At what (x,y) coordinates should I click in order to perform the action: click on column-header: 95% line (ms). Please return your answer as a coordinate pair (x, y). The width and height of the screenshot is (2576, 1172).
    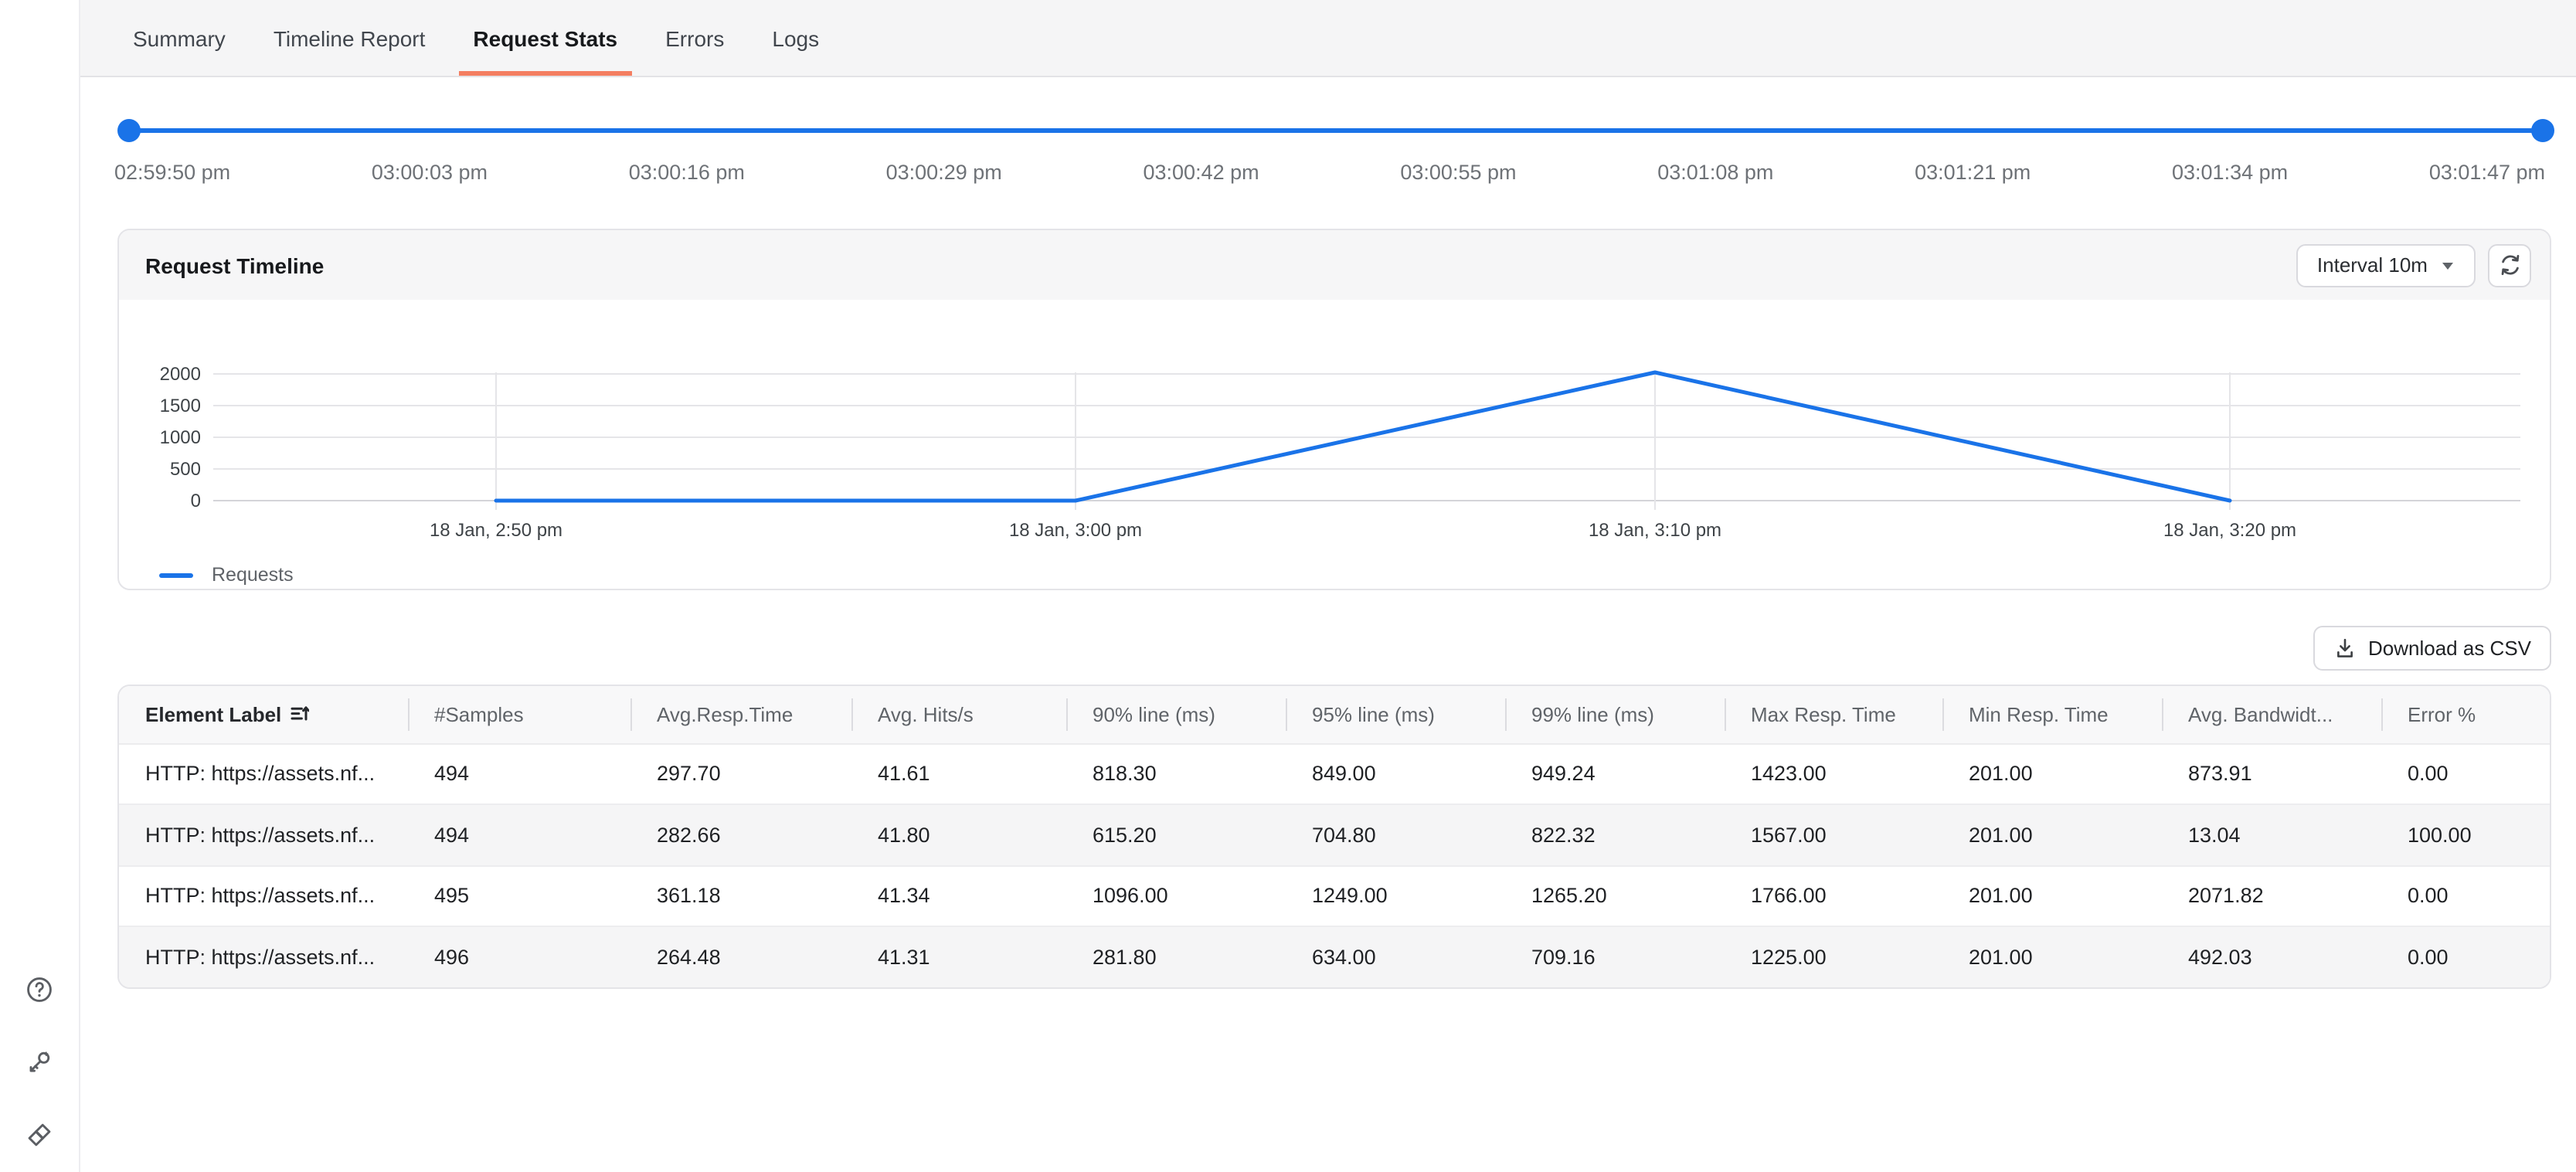
    Looking at the image, I should click on (1395, 715).